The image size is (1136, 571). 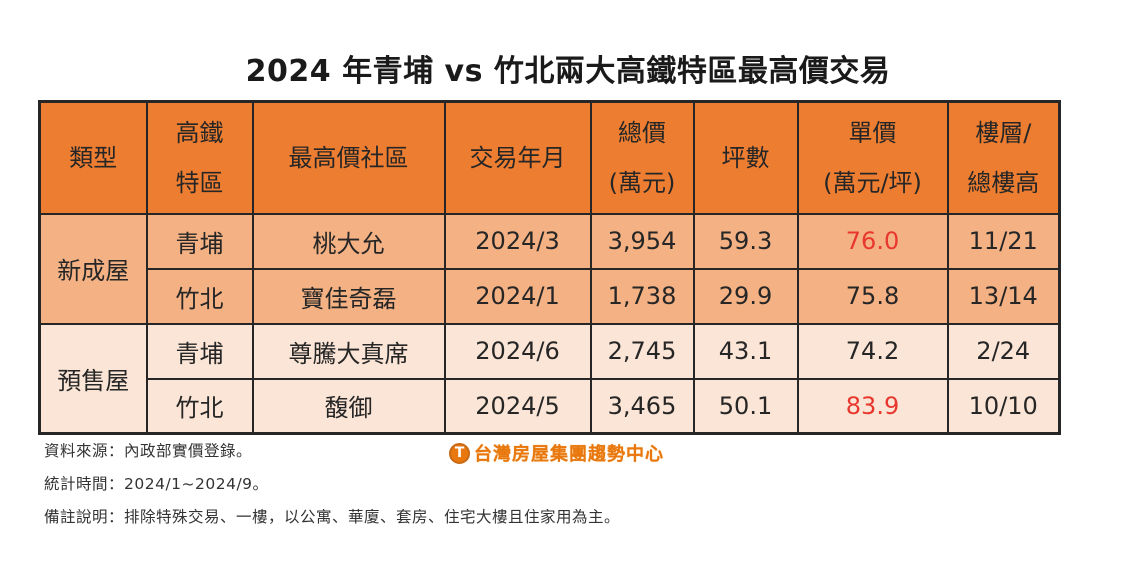 I want to click on cell-total-price: 1,738, so click(x=642, y=296).